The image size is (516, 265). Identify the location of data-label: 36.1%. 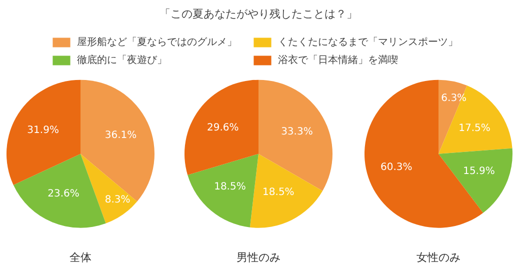
(120, 135).